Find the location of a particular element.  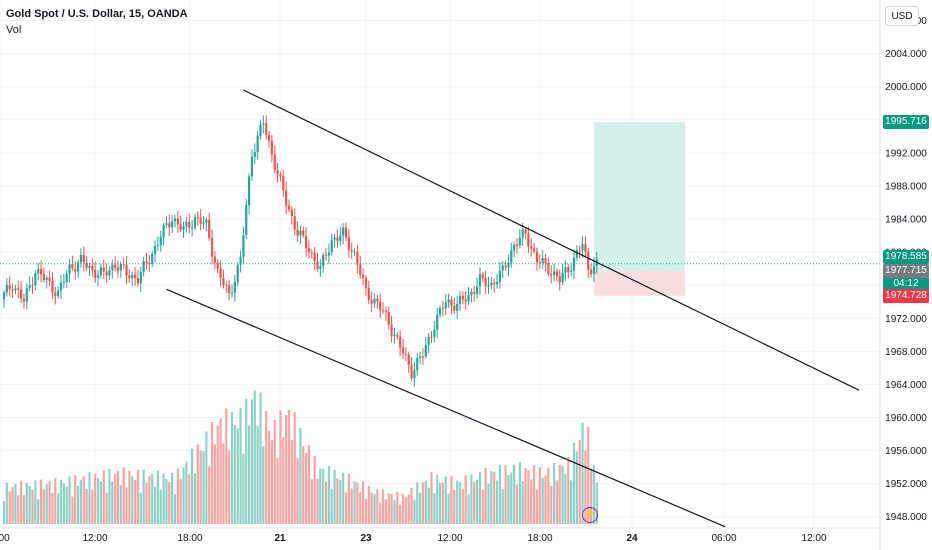

price-label: 1995.716 is located at coordinates (906, 122).